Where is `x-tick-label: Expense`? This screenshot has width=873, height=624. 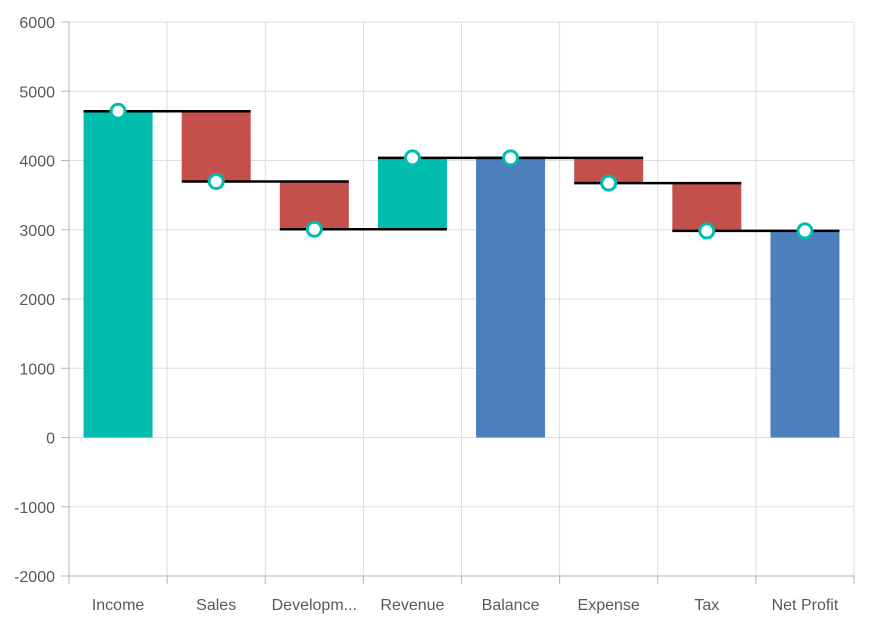 x-tick-label: Expense is located at coordinates (609, 605).